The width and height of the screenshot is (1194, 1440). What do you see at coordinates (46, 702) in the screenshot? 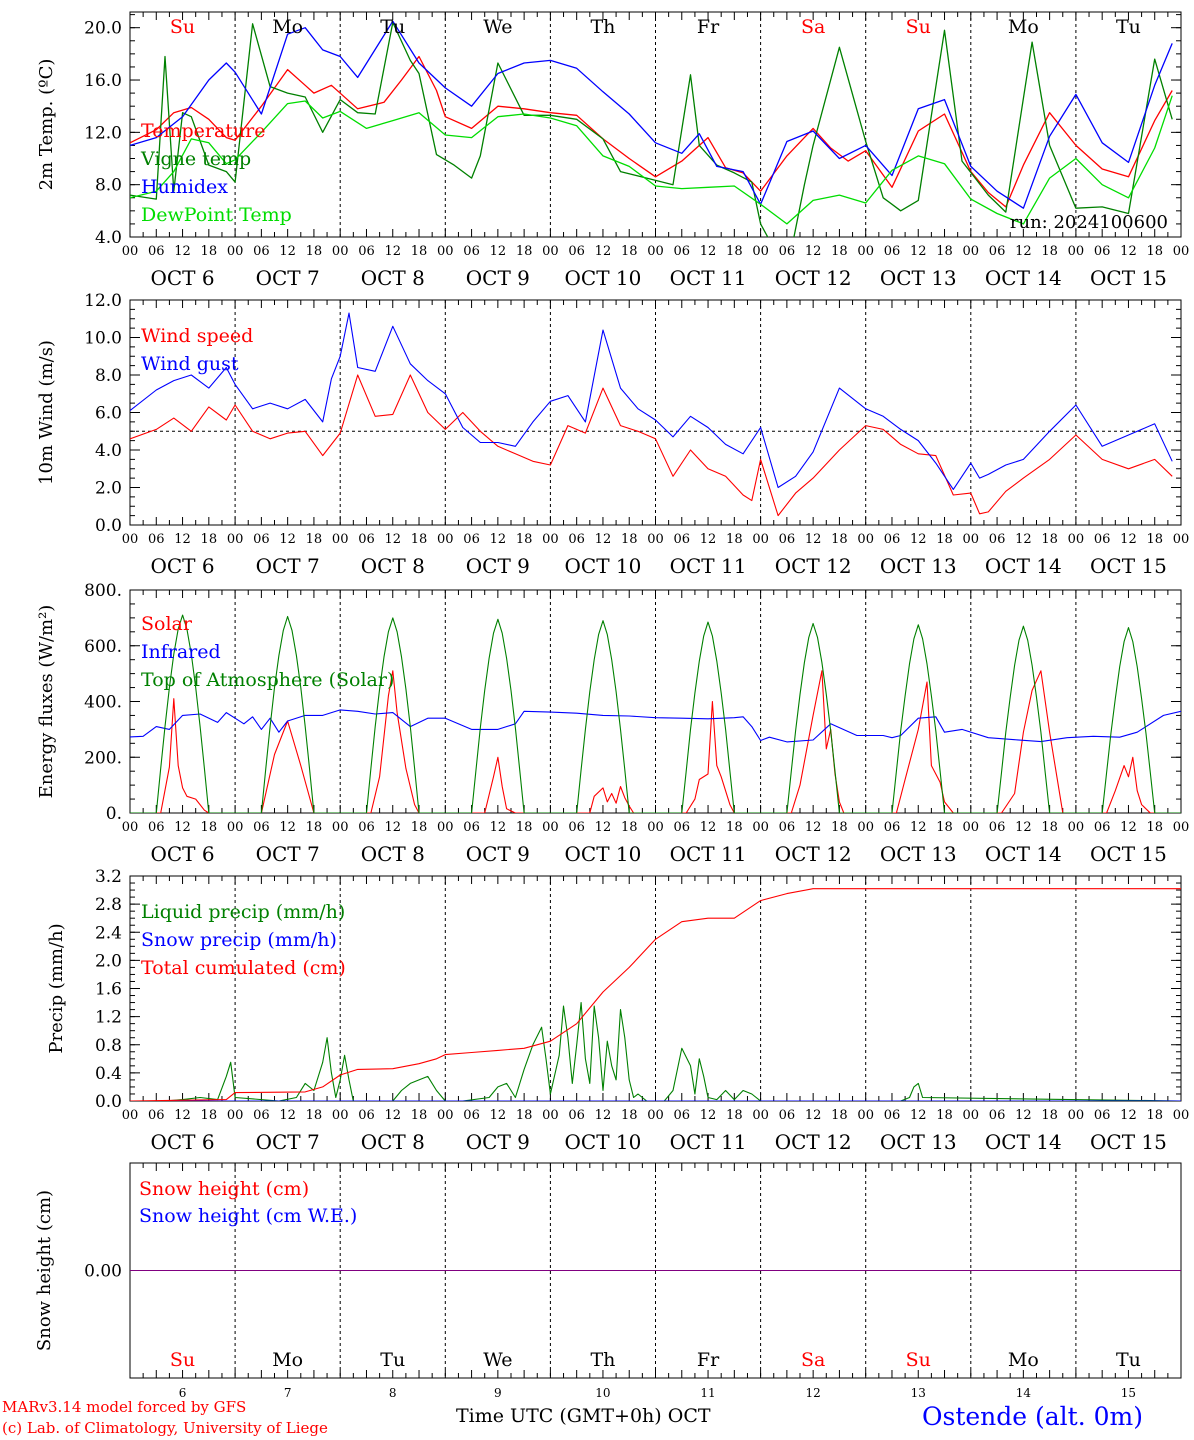
I see `y-axis-label: Energy fluxes (W/m²)` at bounding box center [46, 702].